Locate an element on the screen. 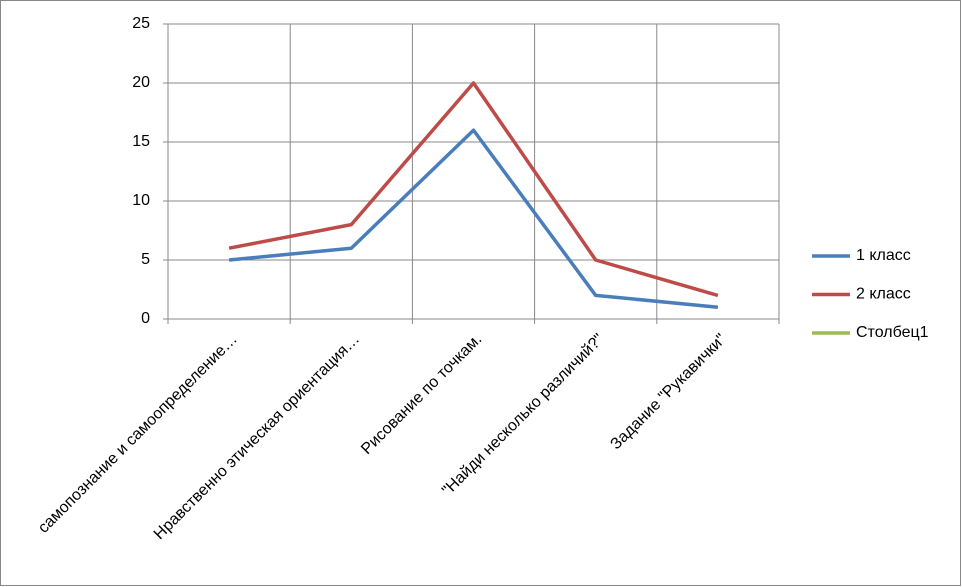 The width and height of the screenshot is (962, 587). y-tick-label: 20 is located at coordinates (141, 82).